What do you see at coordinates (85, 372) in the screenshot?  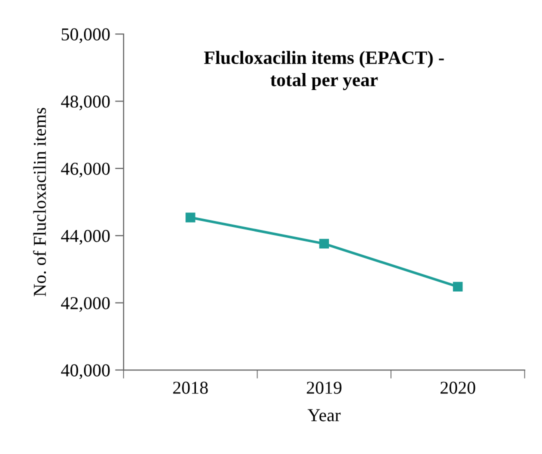 I see `y-tick-label: 40,000` at bounding box center [85, 372].